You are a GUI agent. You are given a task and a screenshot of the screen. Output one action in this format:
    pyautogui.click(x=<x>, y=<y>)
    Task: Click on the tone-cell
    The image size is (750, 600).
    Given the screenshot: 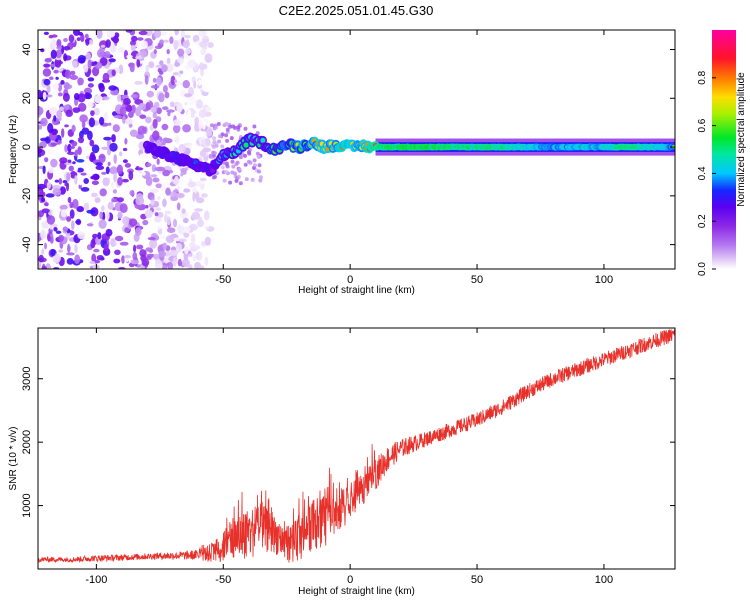 What is the action you would take?
    pyautogui.click(x=246, y=145)
    